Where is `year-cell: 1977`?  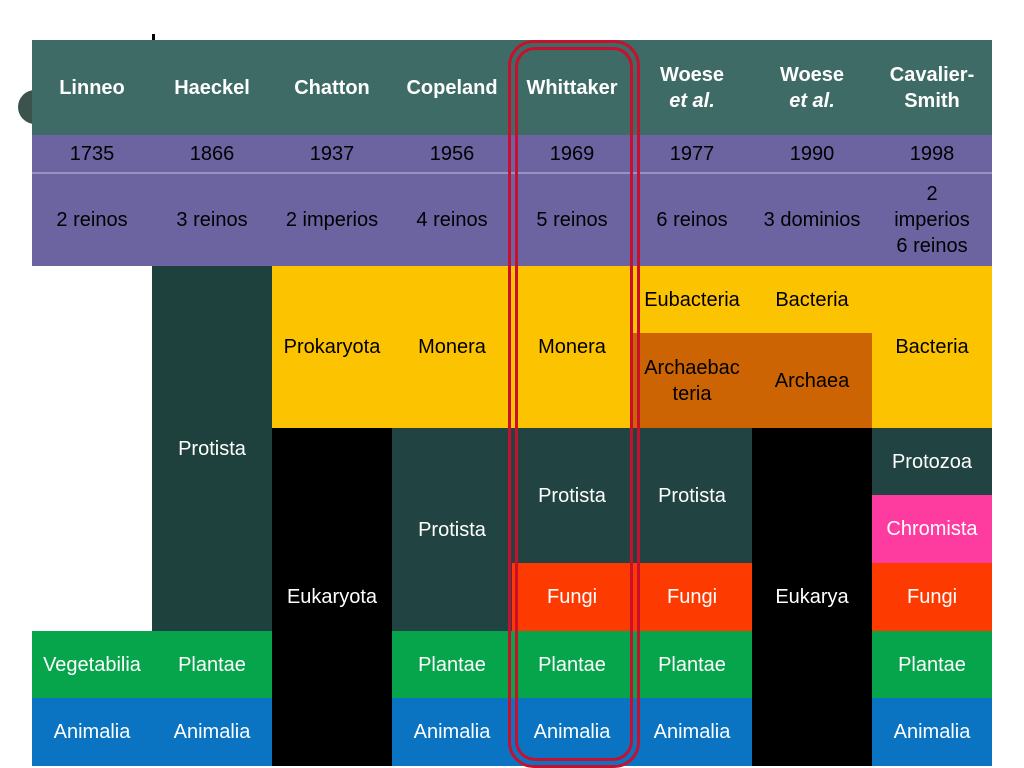 year-cell: 1977 is located at coordinates (692, 153).